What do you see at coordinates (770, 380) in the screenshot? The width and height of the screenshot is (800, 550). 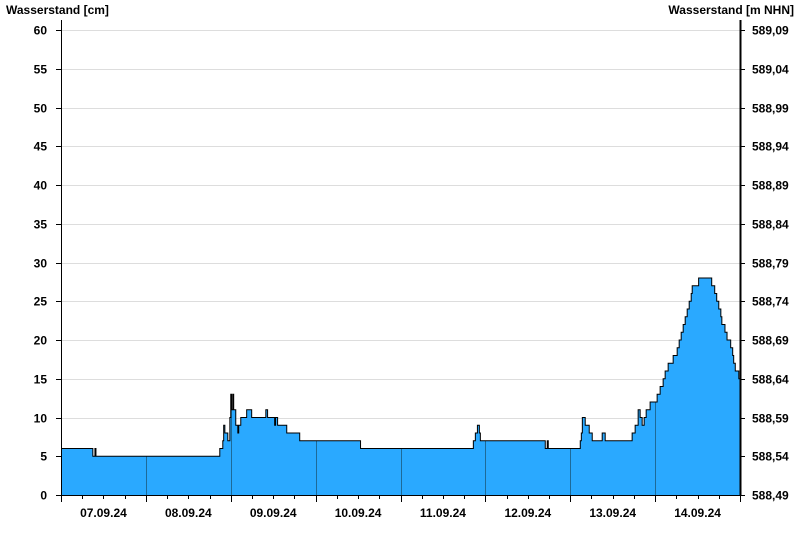 I see `right-tick-label: 588,64` at bounding box center [770, 380].